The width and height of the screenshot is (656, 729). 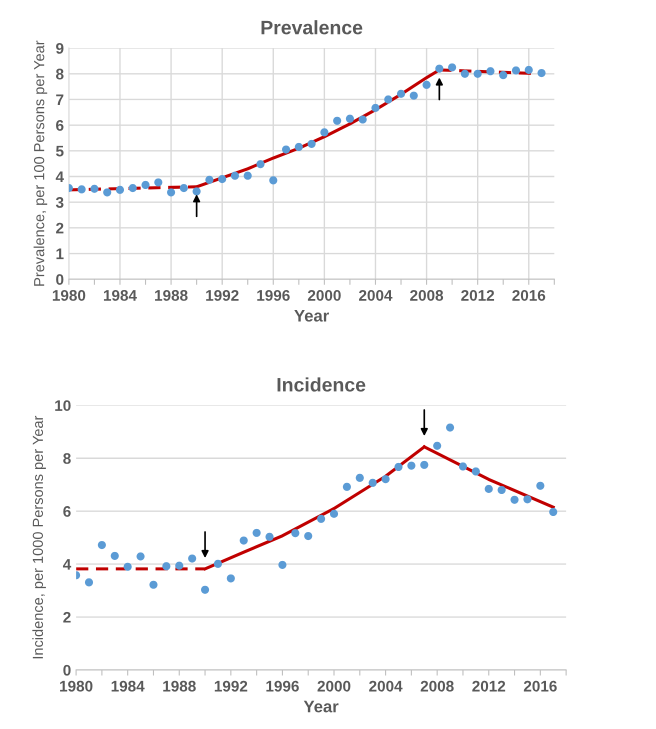 I want to click on y-tick-label: 9, so click(x=60, y=48).